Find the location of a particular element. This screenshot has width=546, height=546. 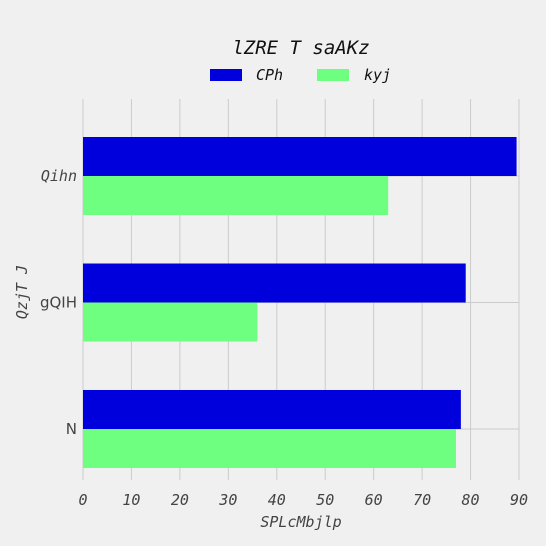

legend-label-cph: CPh is located at coordinates (269, 75).